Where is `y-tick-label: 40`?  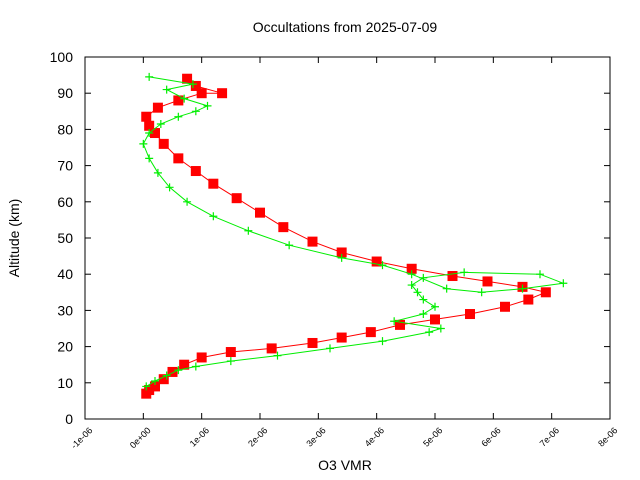 y-tick-label: 40 is located at coordinates (65, 274).